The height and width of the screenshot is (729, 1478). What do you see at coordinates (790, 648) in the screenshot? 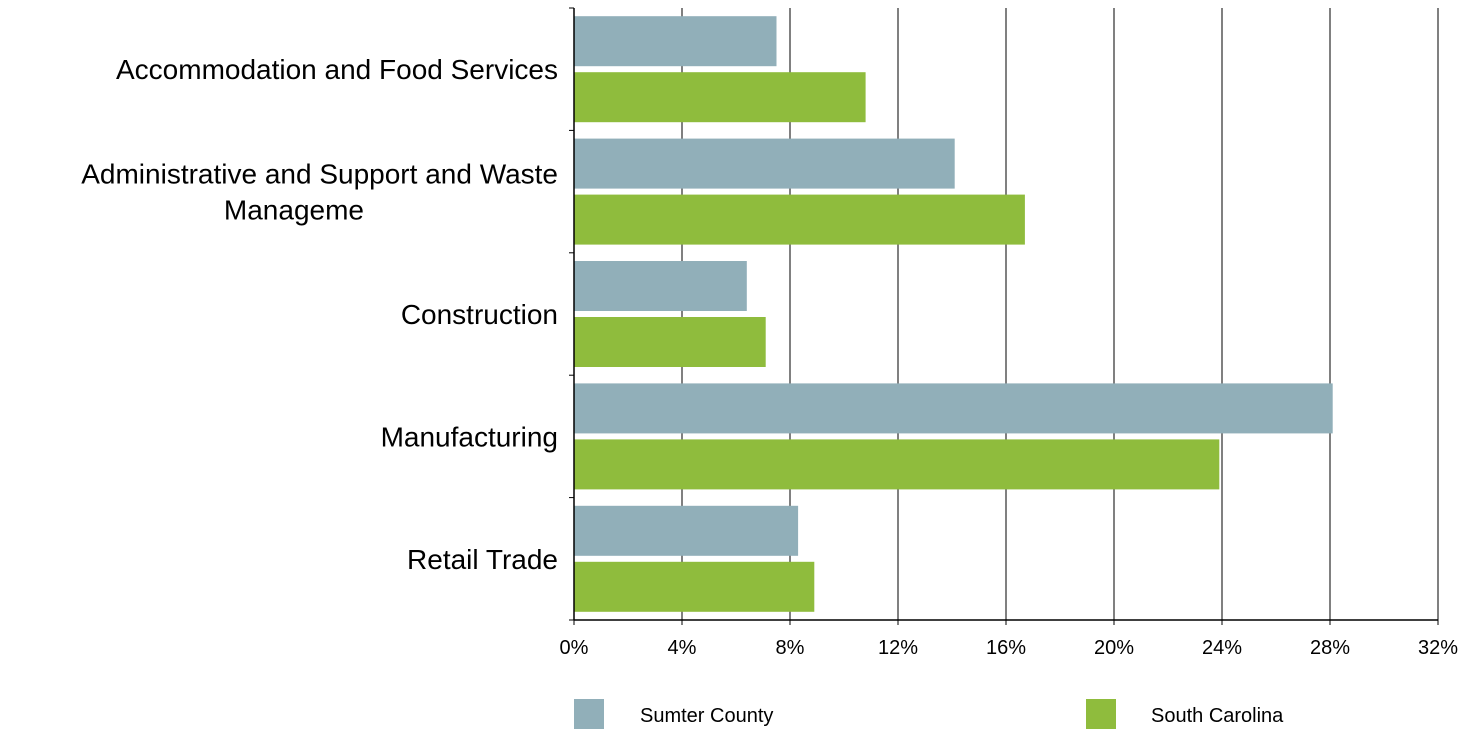
I see `x-tick-label: 8%` at bounding box center [790, 648].